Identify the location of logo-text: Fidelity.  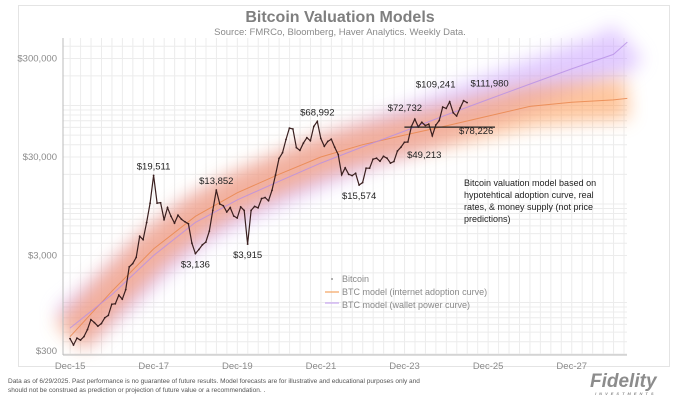
(623, 381).